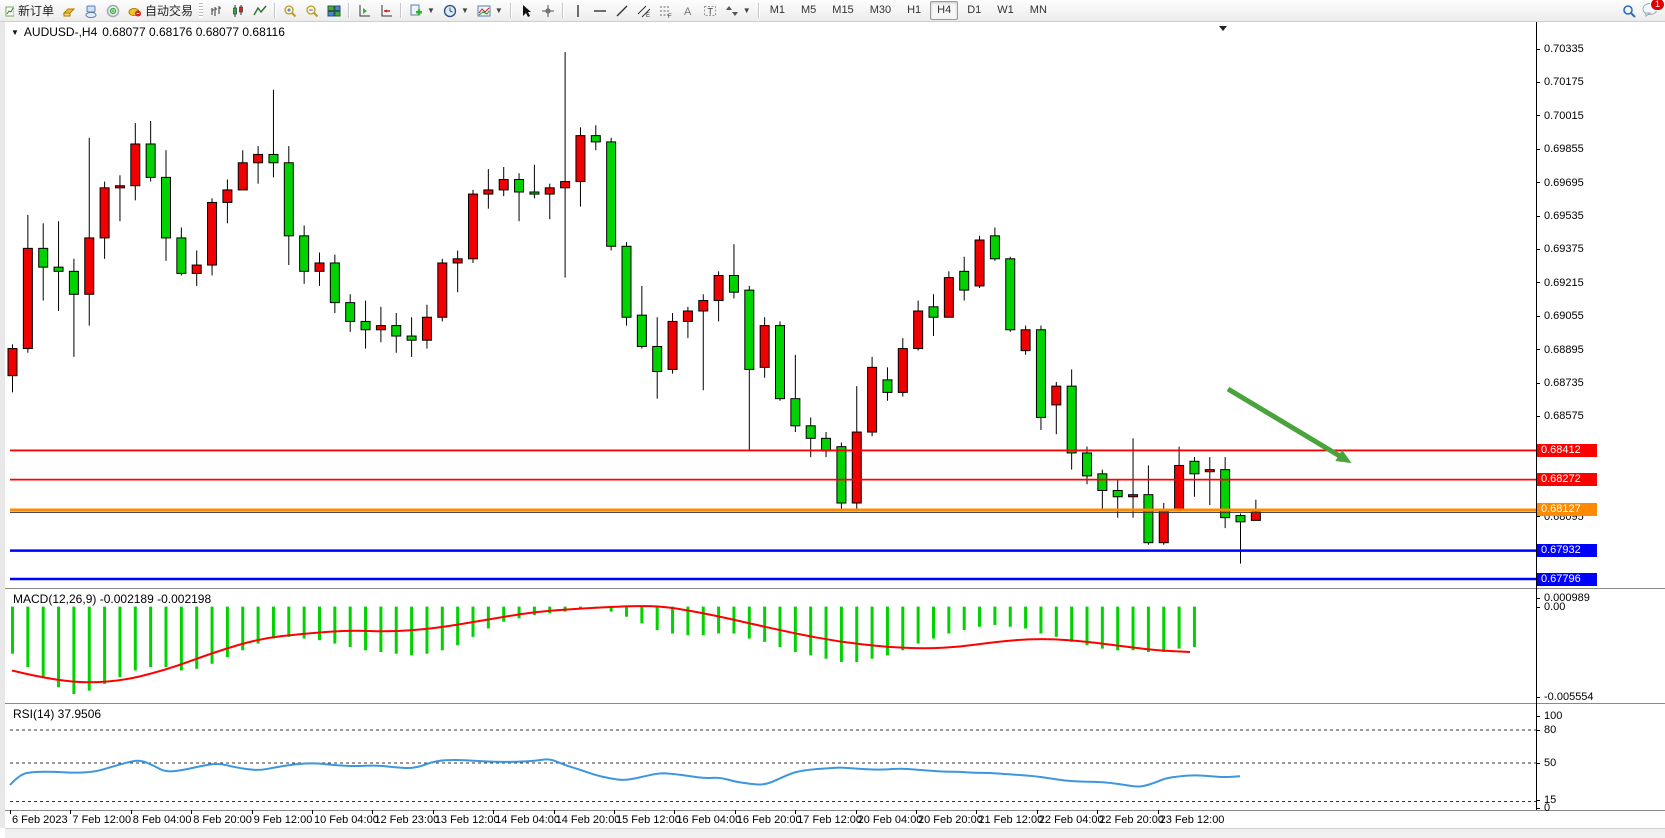  Describe the element at coordinates (15, 32) in the screenshot. I see `chart-menu-triangle-icon: ▼` at that location.